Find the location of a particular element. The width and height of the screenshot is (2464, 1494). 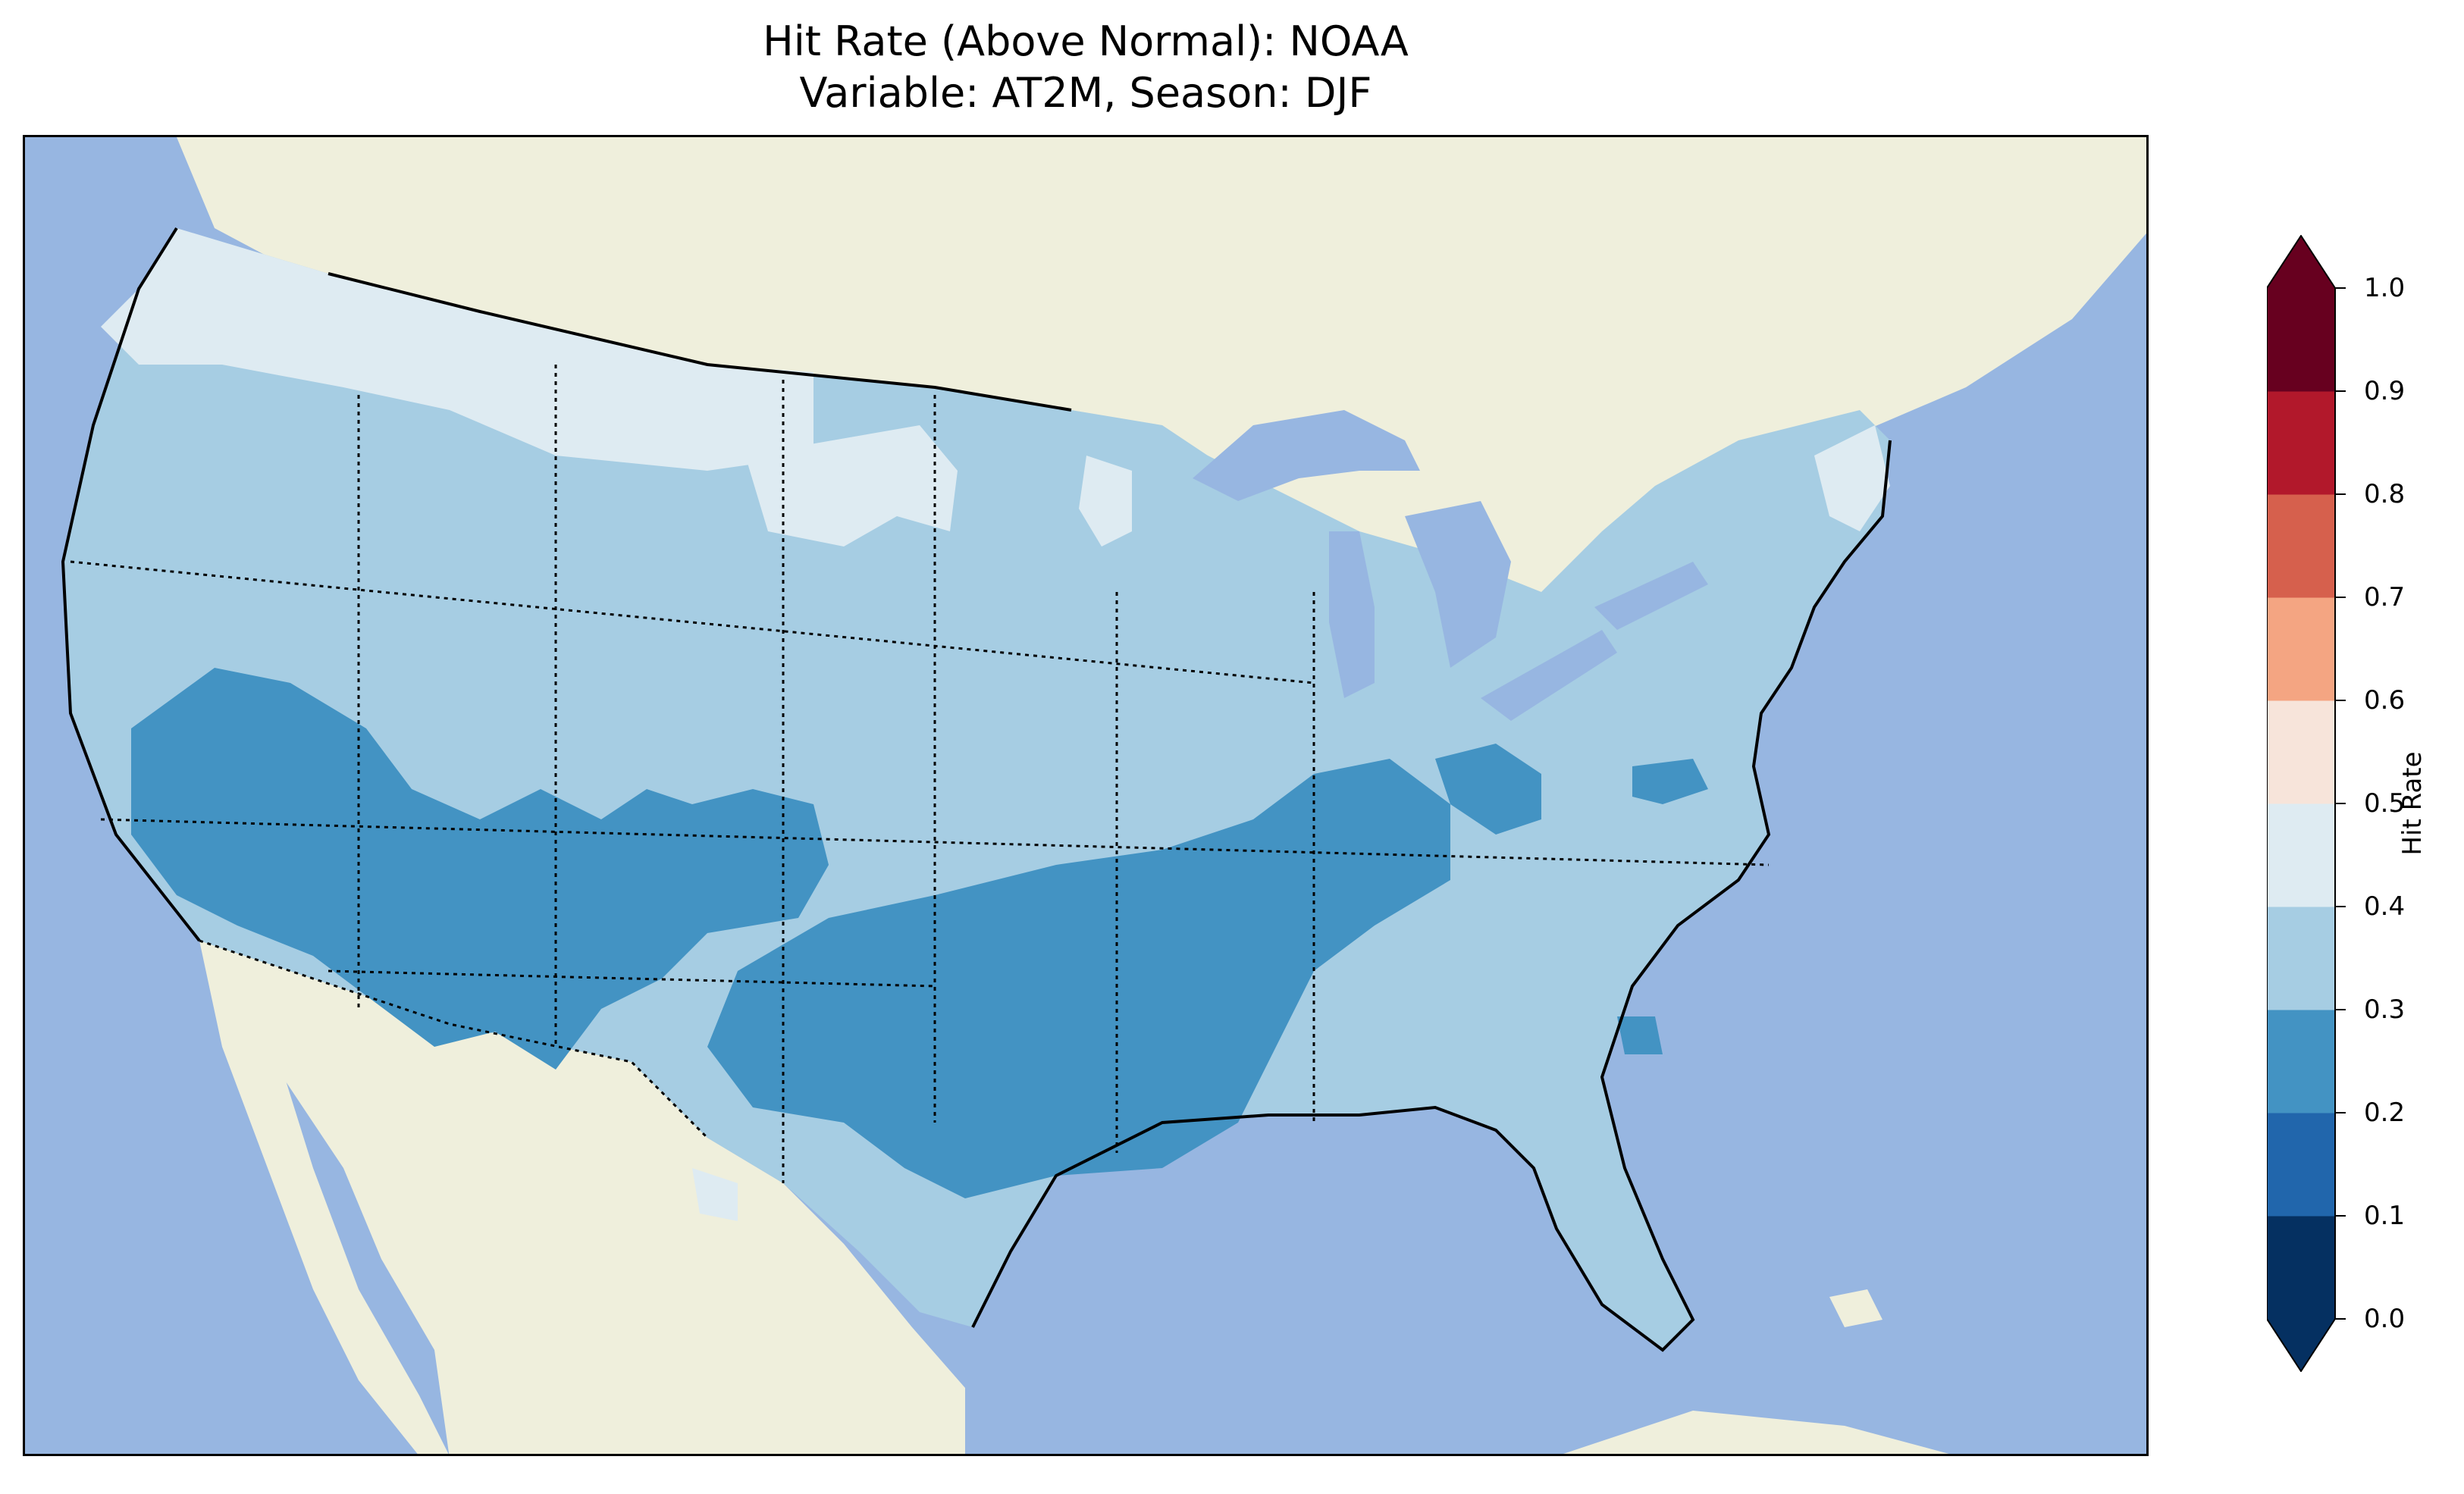

colorbar-tick-label: 0.0 is located at coordinates (2385, 1319).